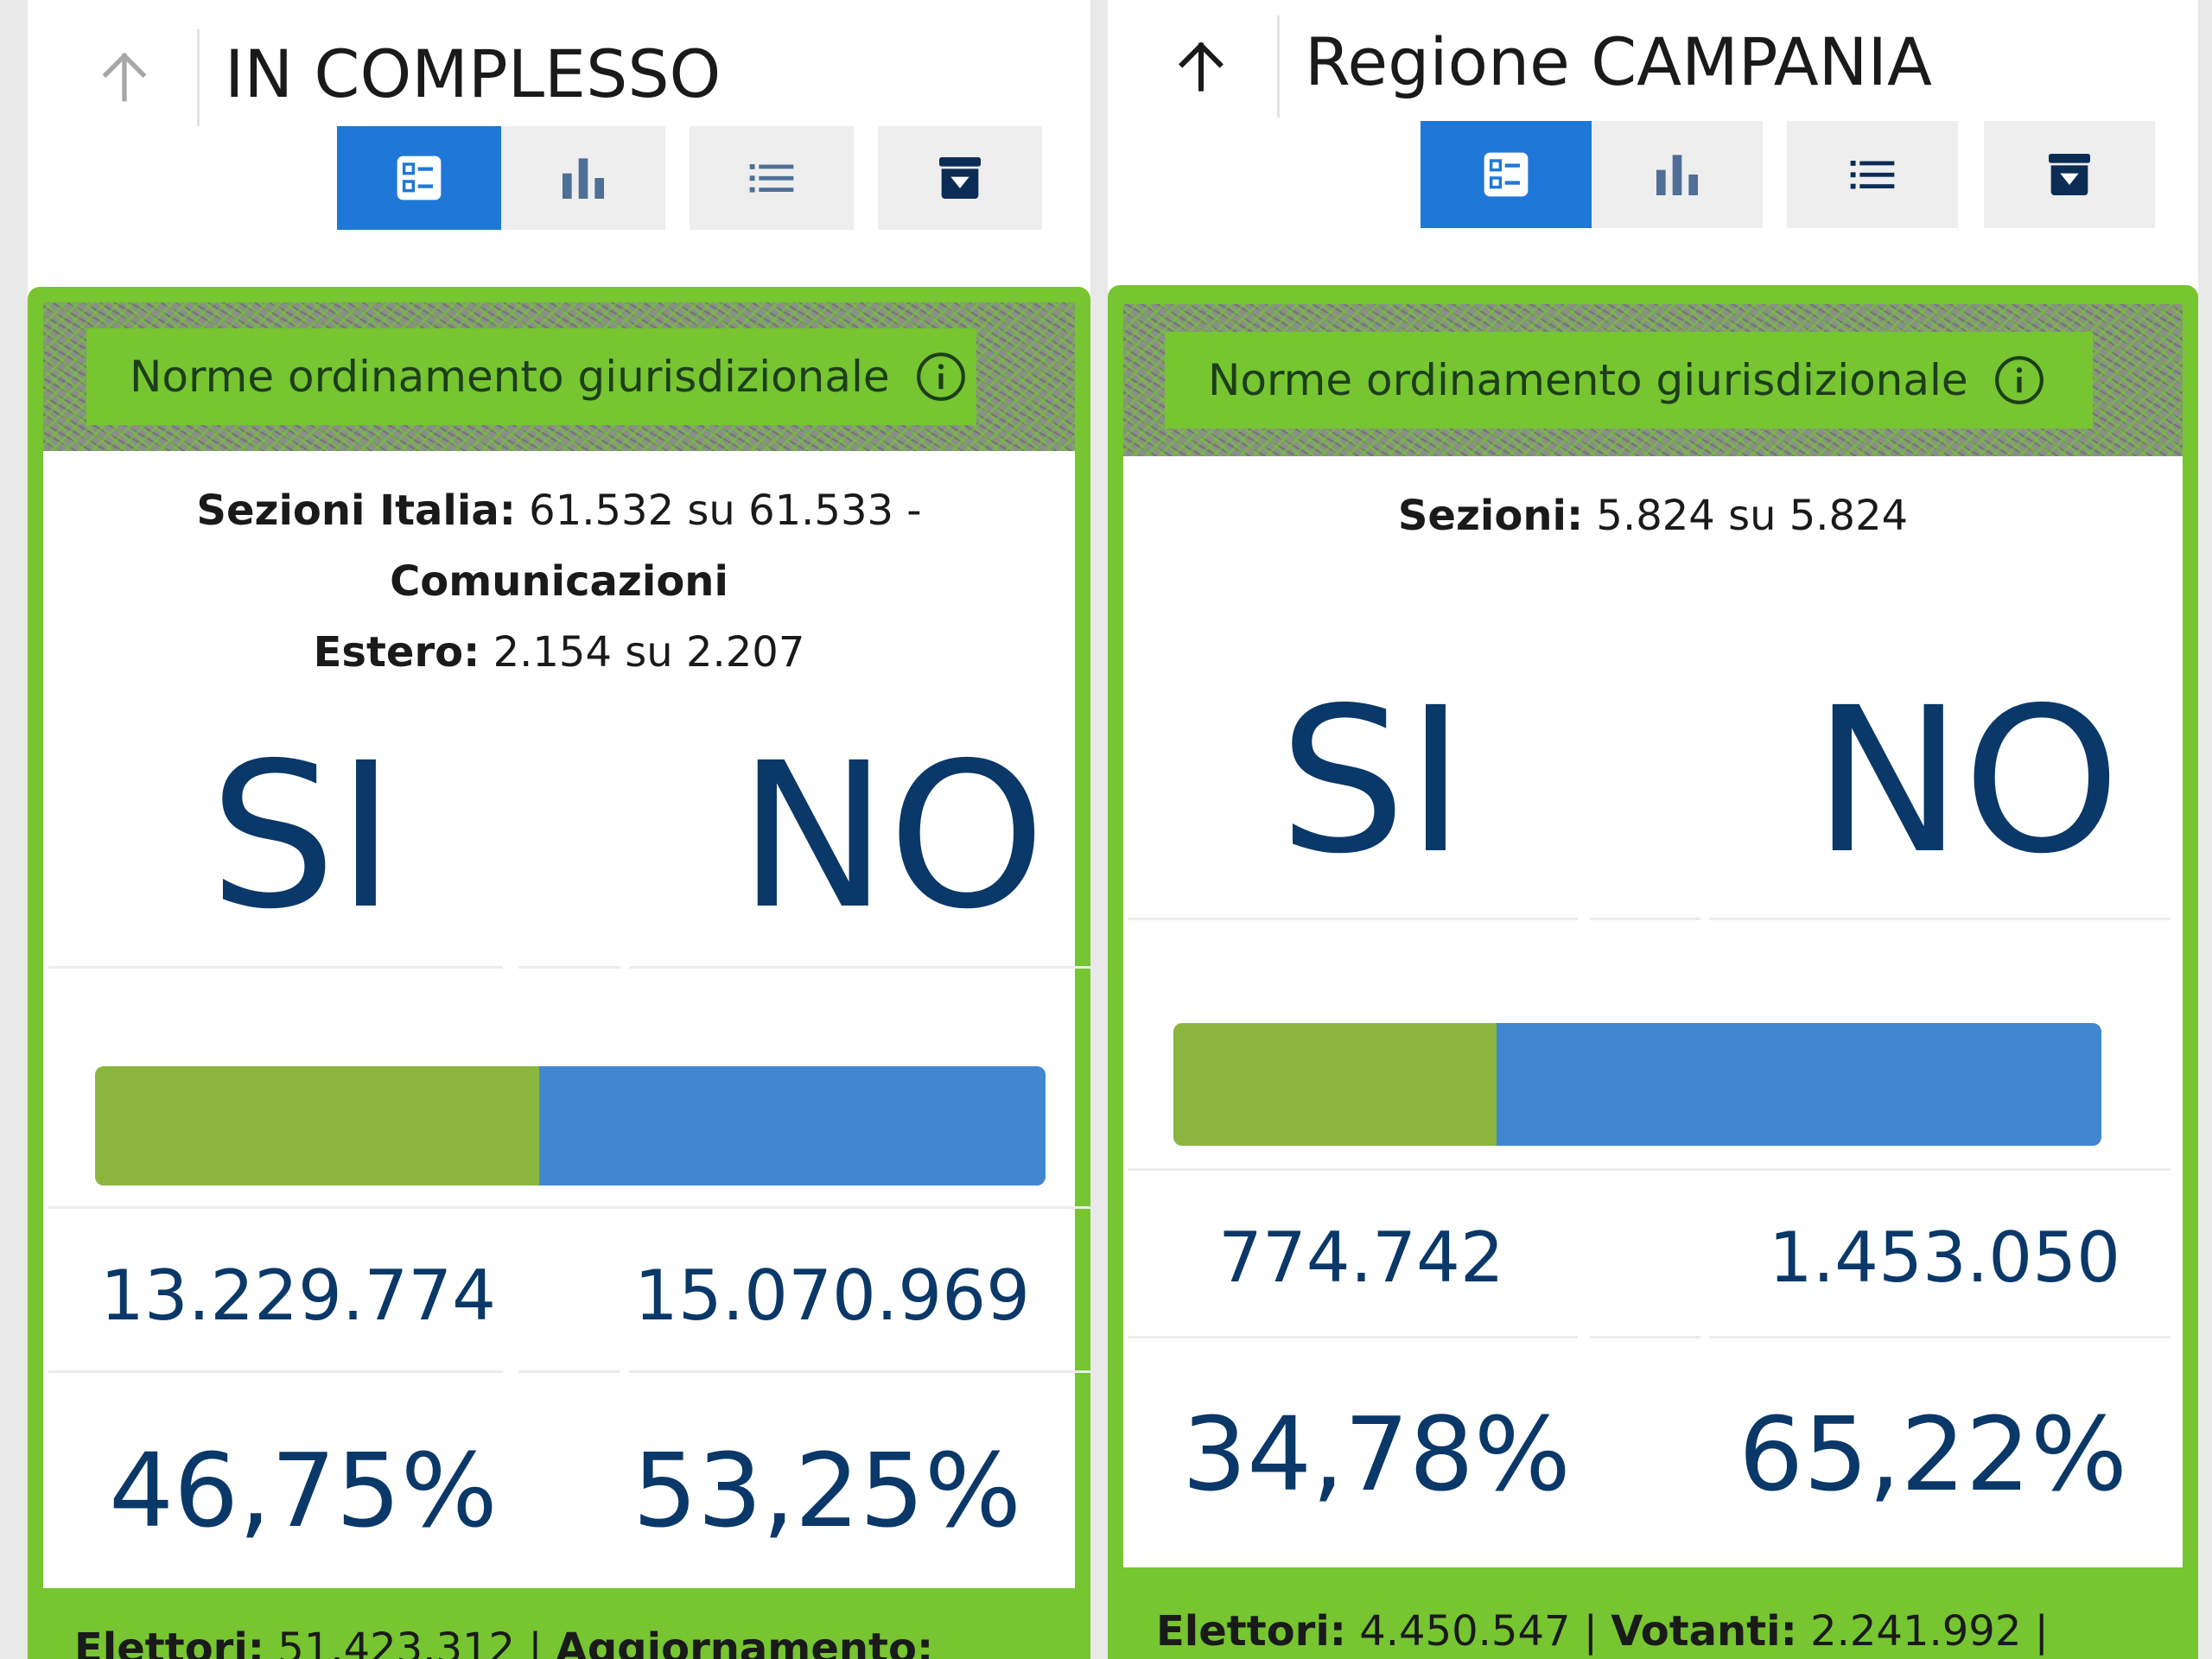 The width and height of the screenshot is (2212, 1659). I want to click on page-title: IN COMPLESSO, so click(473, 73).